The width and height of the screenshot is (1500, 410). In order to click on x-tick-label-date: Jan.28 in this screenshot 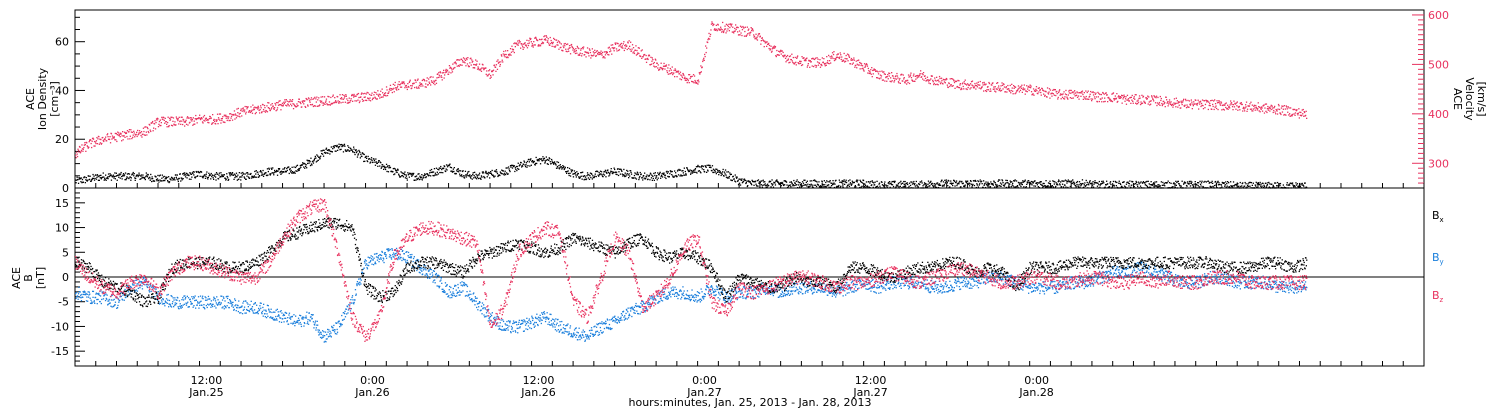, I will do `click(1035, 392)`.